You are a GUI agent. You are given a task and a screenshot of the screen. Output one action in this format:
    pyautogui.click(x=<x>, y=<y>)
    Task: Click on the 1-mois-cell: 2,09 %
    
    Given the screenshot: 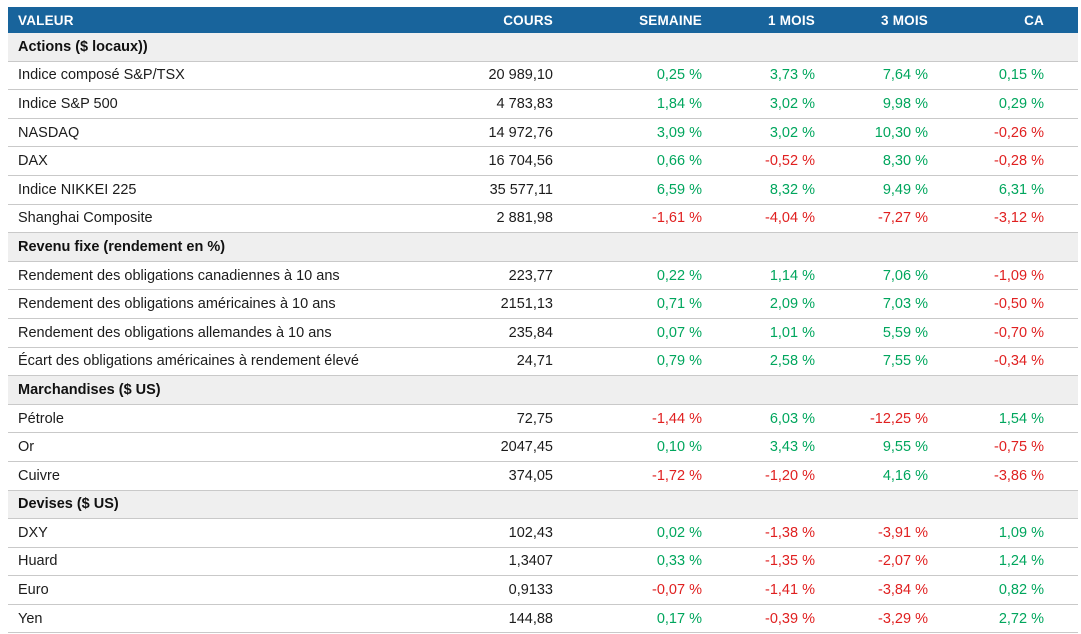 What is the action you would take?
    pyautogui.click(x=766, y=304)
    